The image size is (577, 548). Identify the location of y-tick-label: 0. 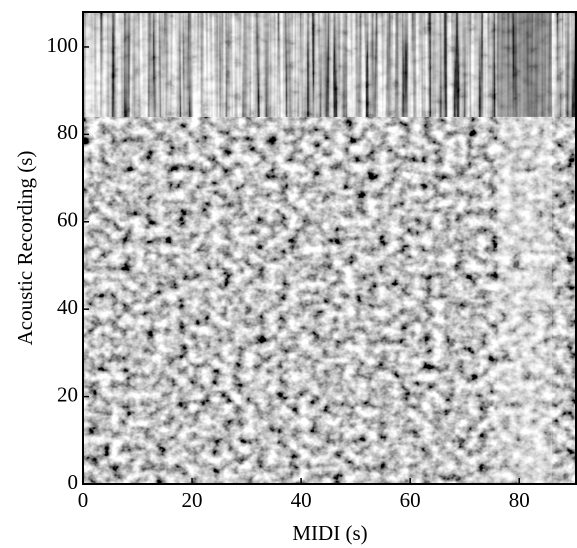
(73, 482).